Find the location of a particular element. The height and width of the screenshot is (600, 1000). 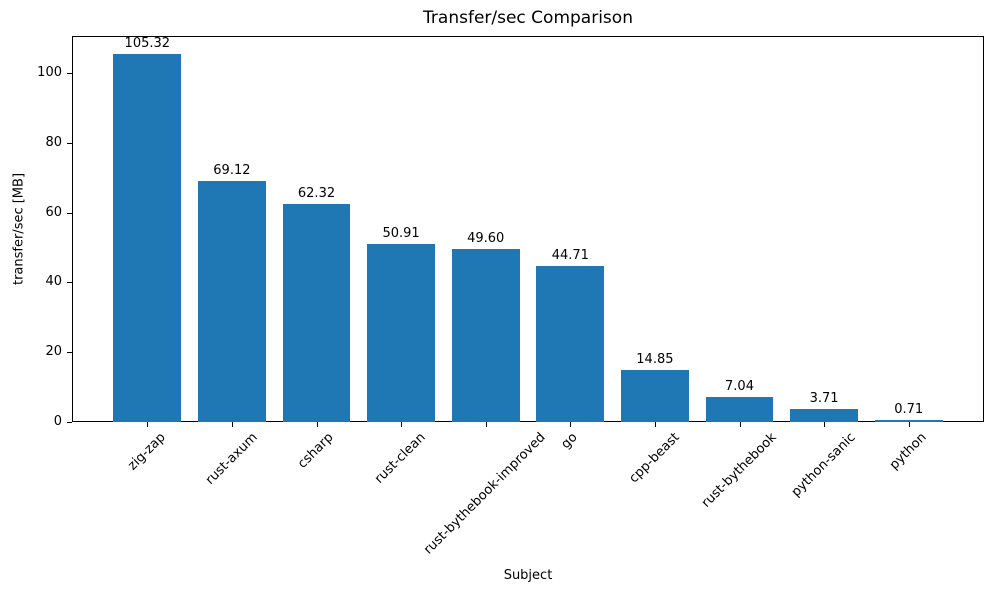

bar-value-label: 3.71 is located at coordinates (824, 399).